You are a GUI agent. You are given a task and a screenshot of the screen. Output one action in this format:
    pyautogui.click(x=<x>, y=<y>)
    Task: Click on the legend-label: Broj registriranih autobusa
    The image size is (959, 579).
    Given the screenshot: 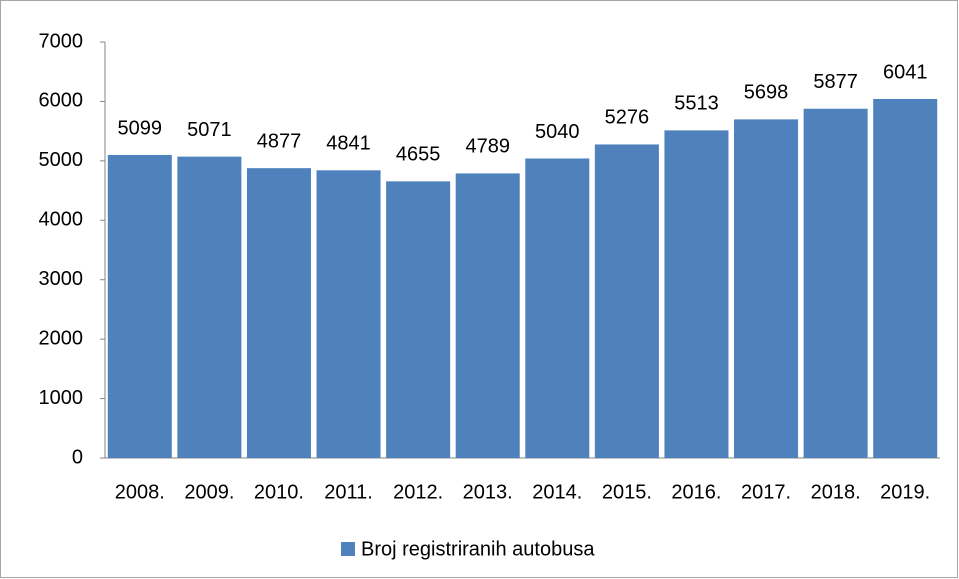 What is the action you would take?
    pyautogui.click(x=478, y=549)
    